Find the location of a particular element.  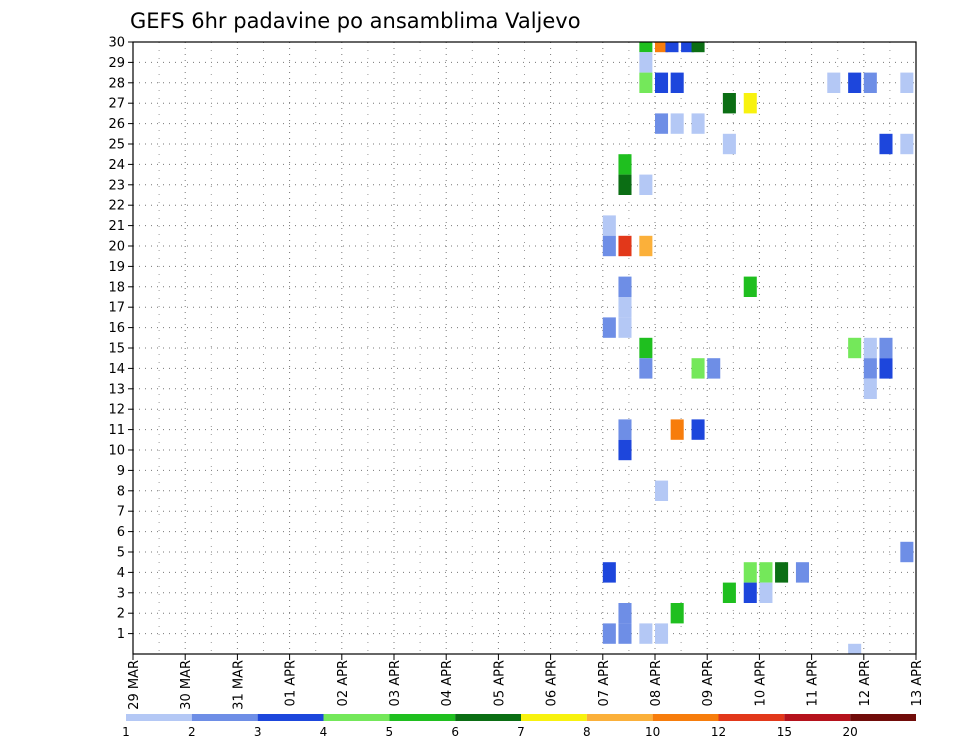

x-tick-label: 07 APR is located at coordinates (604, 683).